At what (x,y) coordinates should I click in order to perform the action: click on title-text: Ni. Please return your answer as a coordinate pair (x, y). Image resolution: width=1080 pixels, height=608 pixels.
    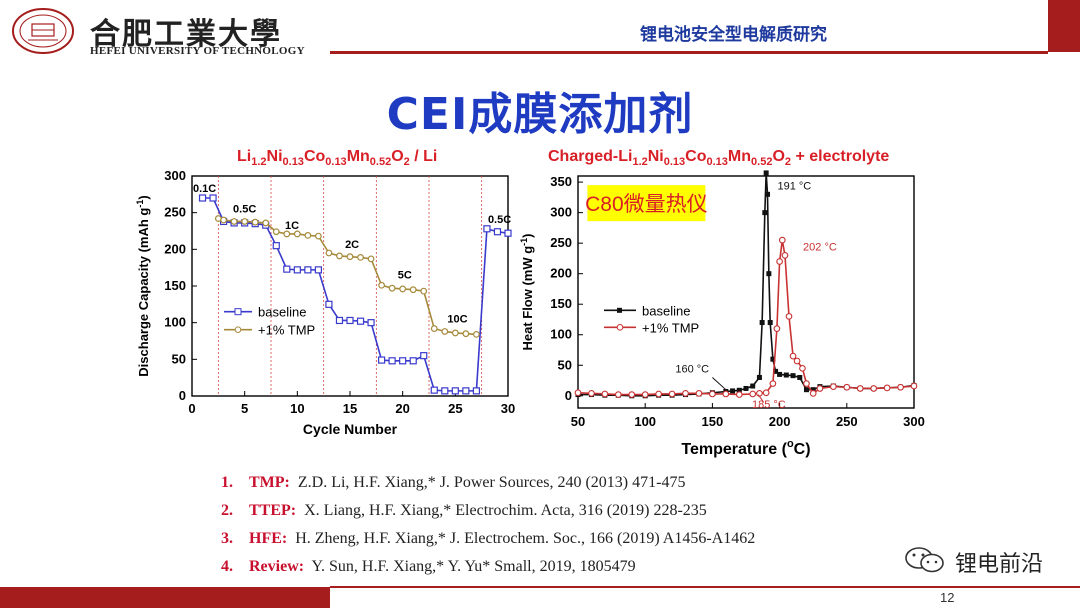
    Looking at the image, I should click on (655, 156).